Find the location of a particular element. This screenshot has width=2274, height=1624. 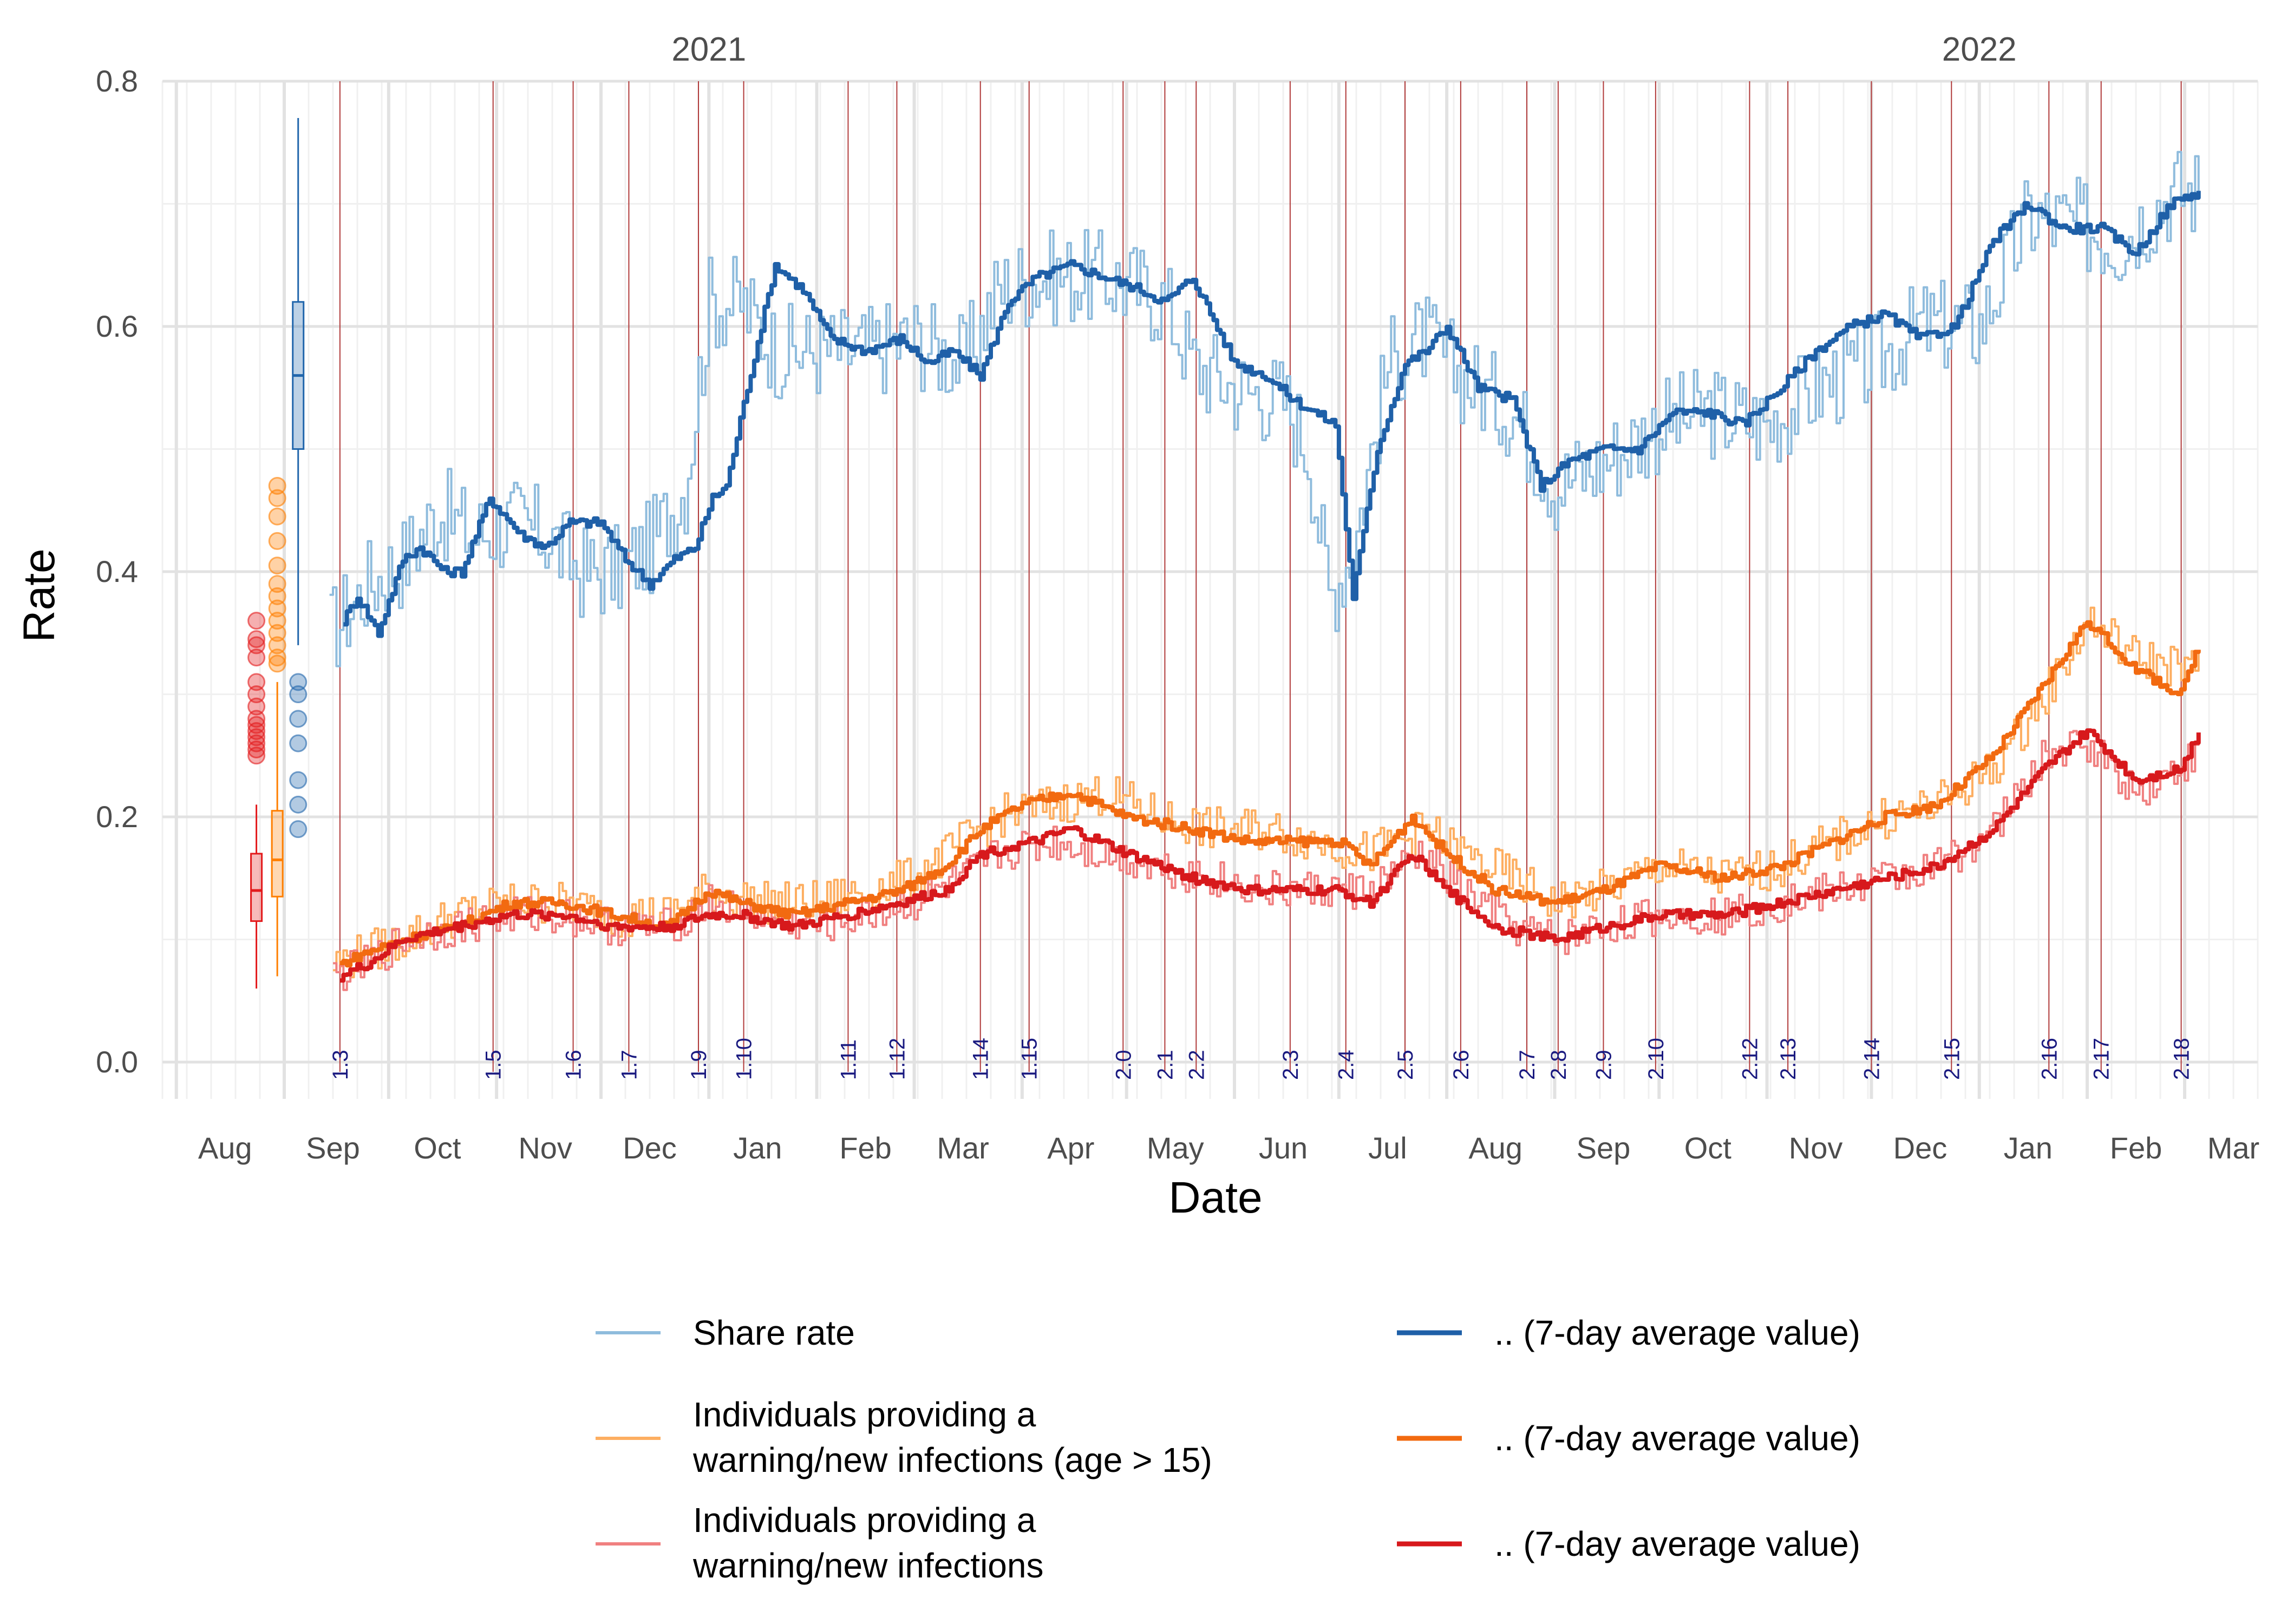

version-label: 1.7 is located at coordinates (629, 1065).